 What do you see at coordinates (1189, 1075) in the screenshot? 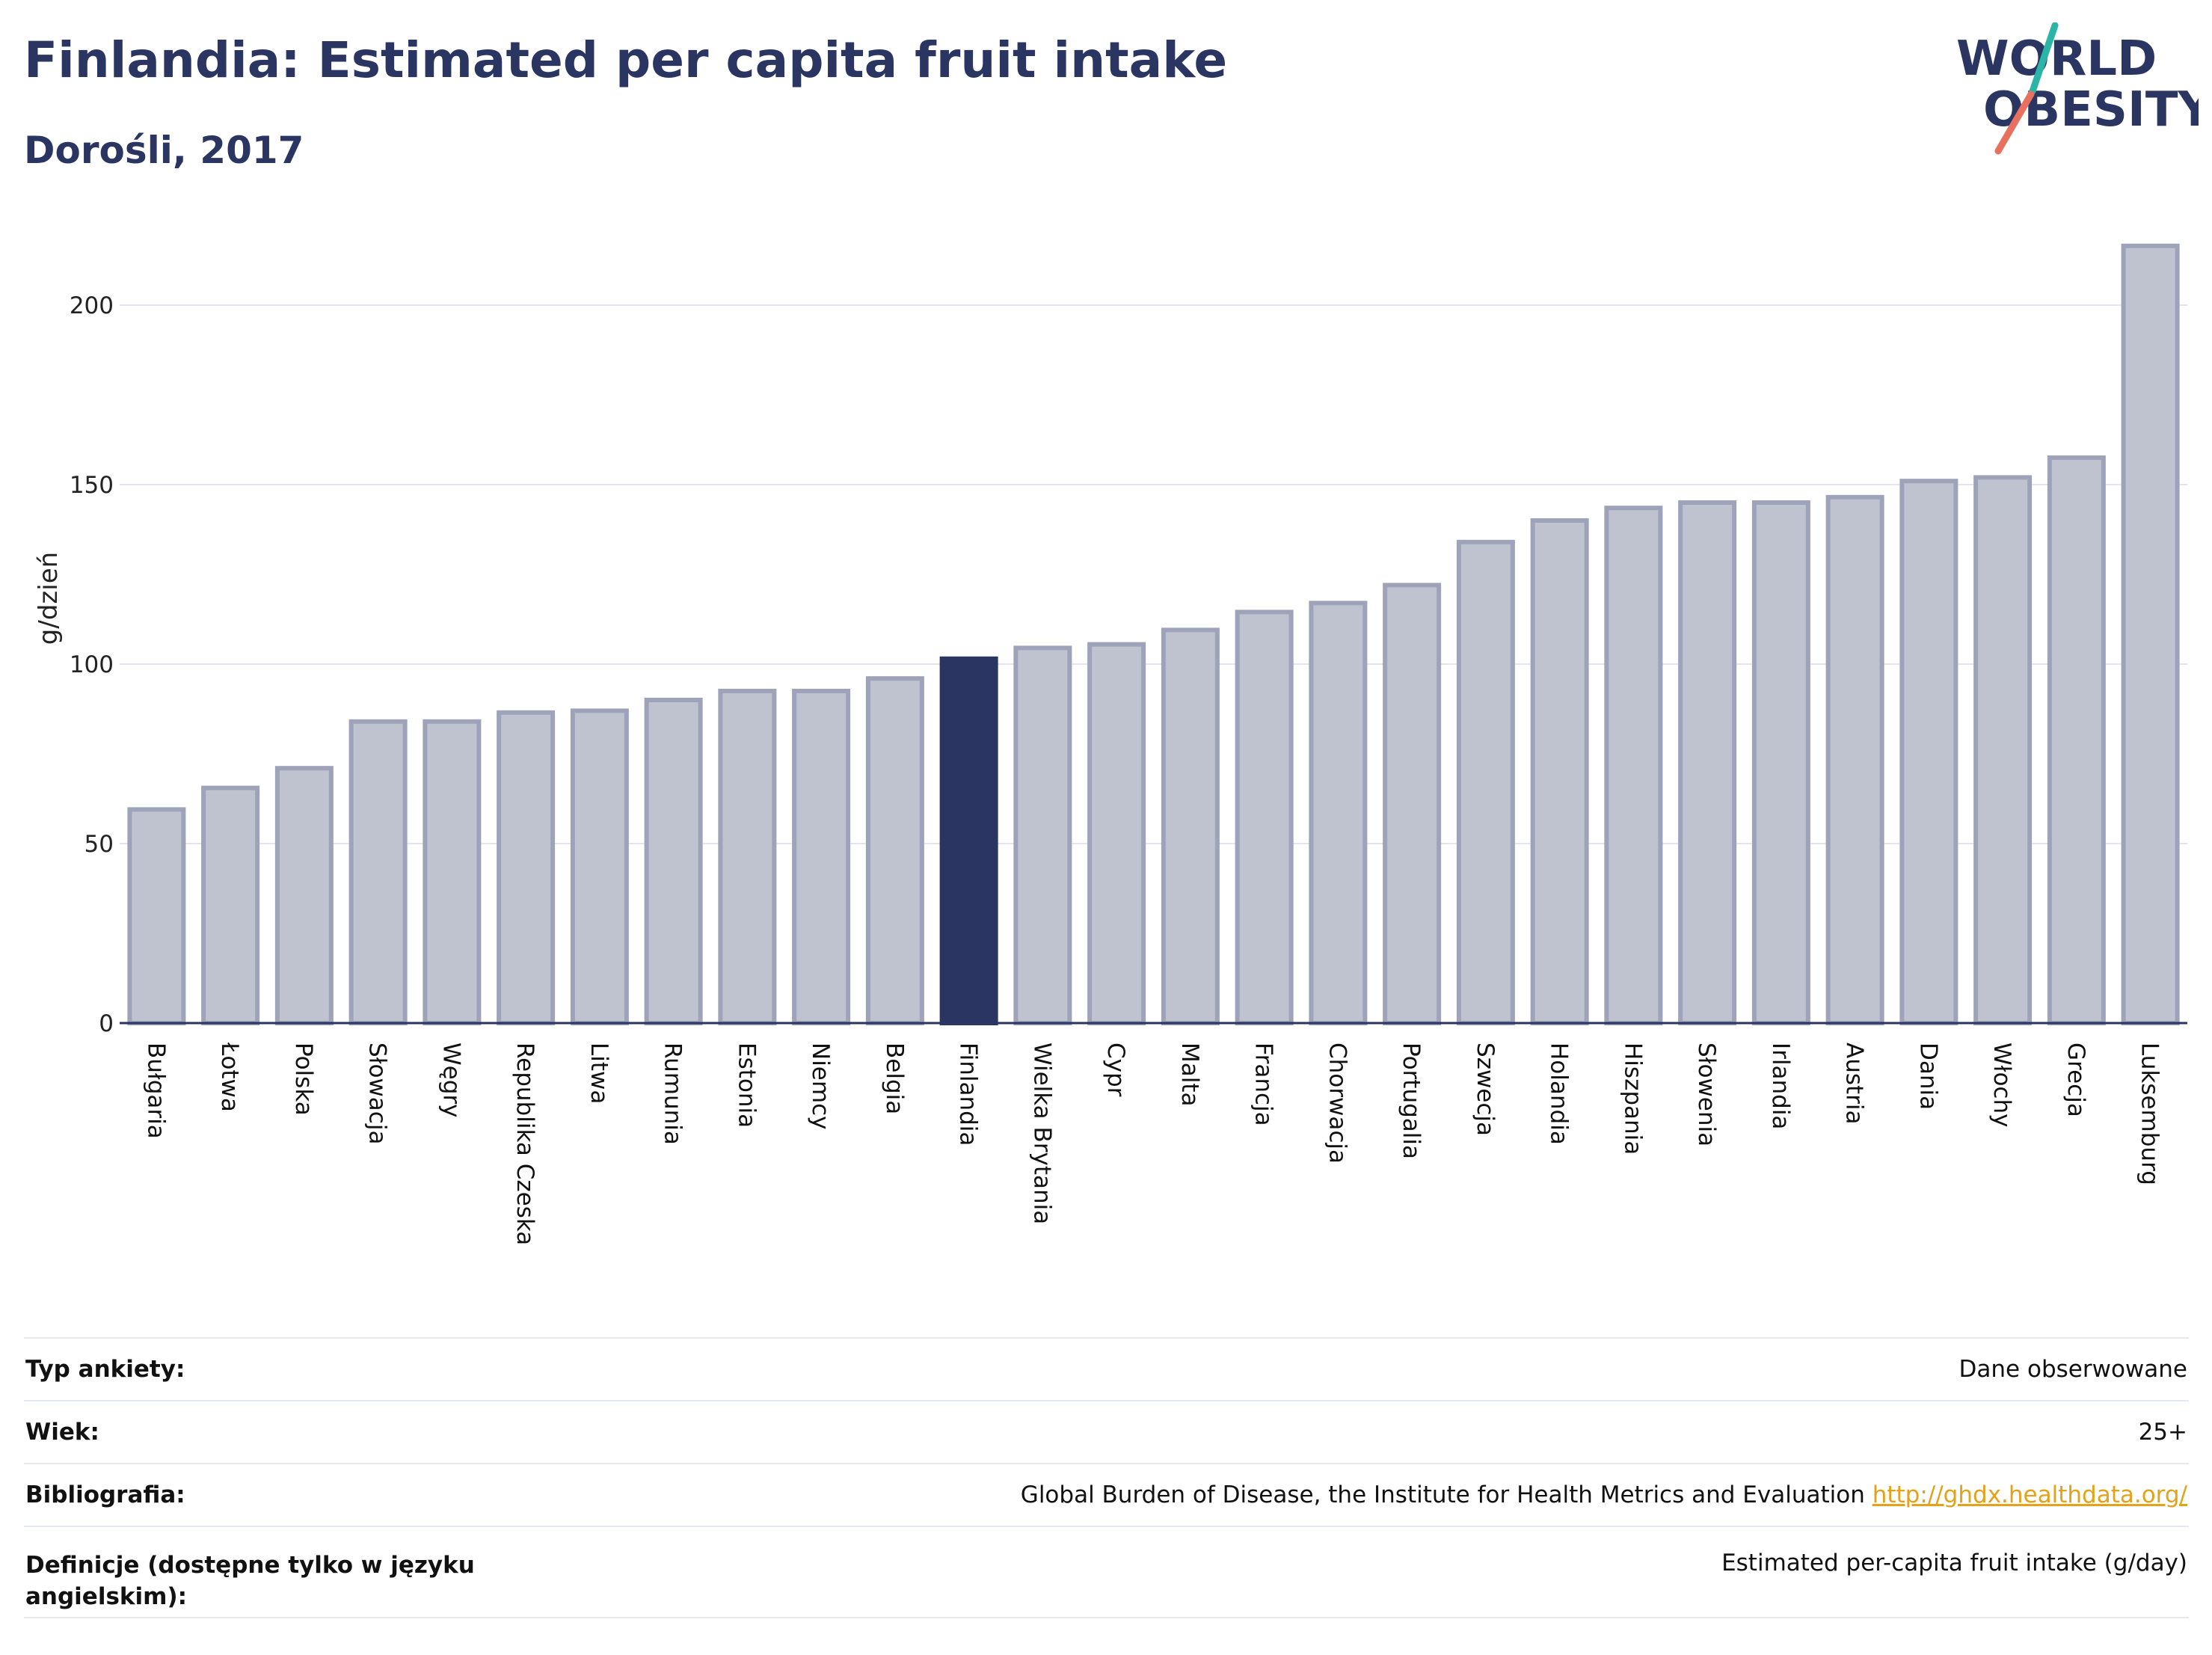
I see `x-tick-label: Malta` at bounding box center [1189, 1075].